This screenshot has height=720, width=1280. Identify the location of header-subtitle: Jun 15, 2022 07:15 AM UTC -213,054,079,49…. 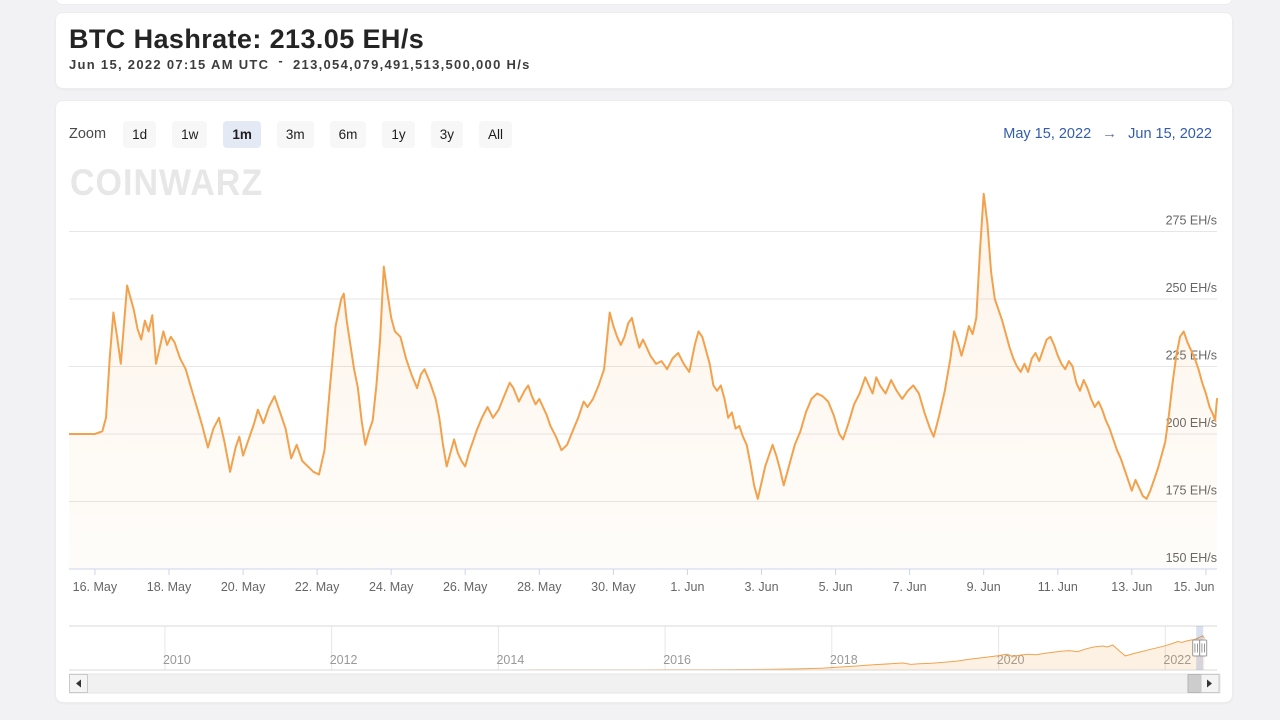
(640, 62).